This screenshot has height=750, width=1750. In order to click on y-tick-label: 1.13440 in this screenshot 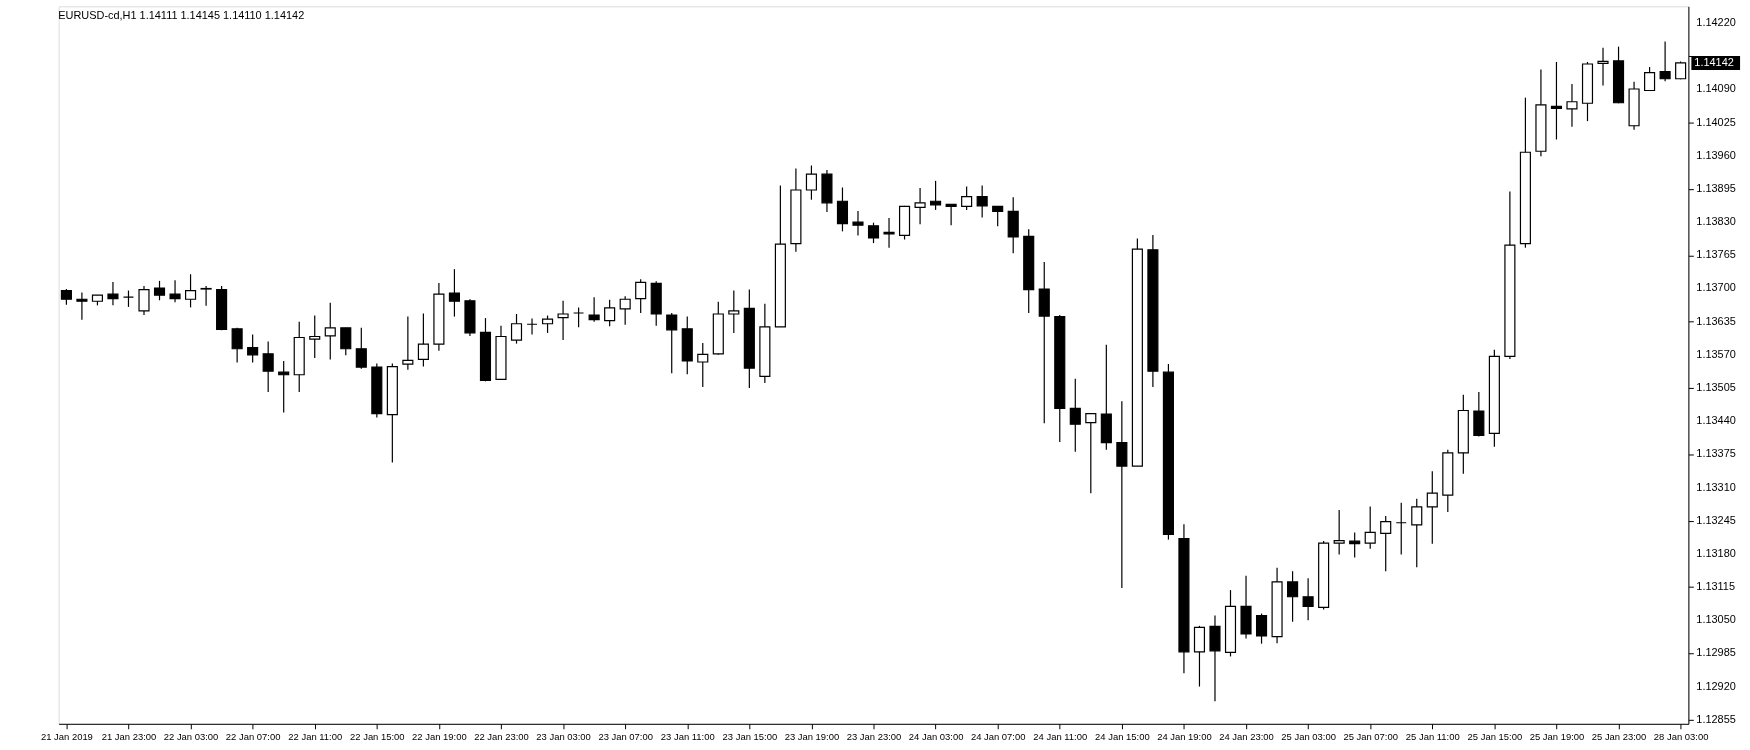, I will do `click(1716, 420)`.